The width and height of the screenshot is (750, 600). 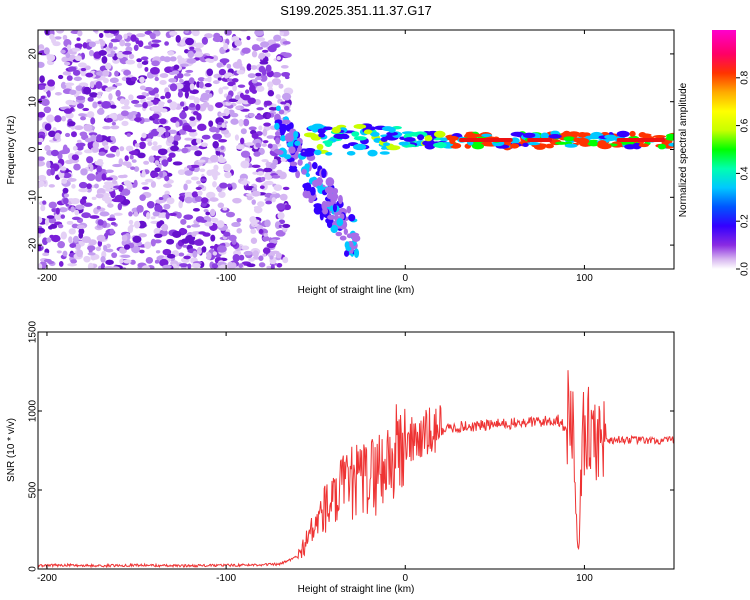 I want to click on heatmap-xtick-label: -100, so click(x=226, y=278).